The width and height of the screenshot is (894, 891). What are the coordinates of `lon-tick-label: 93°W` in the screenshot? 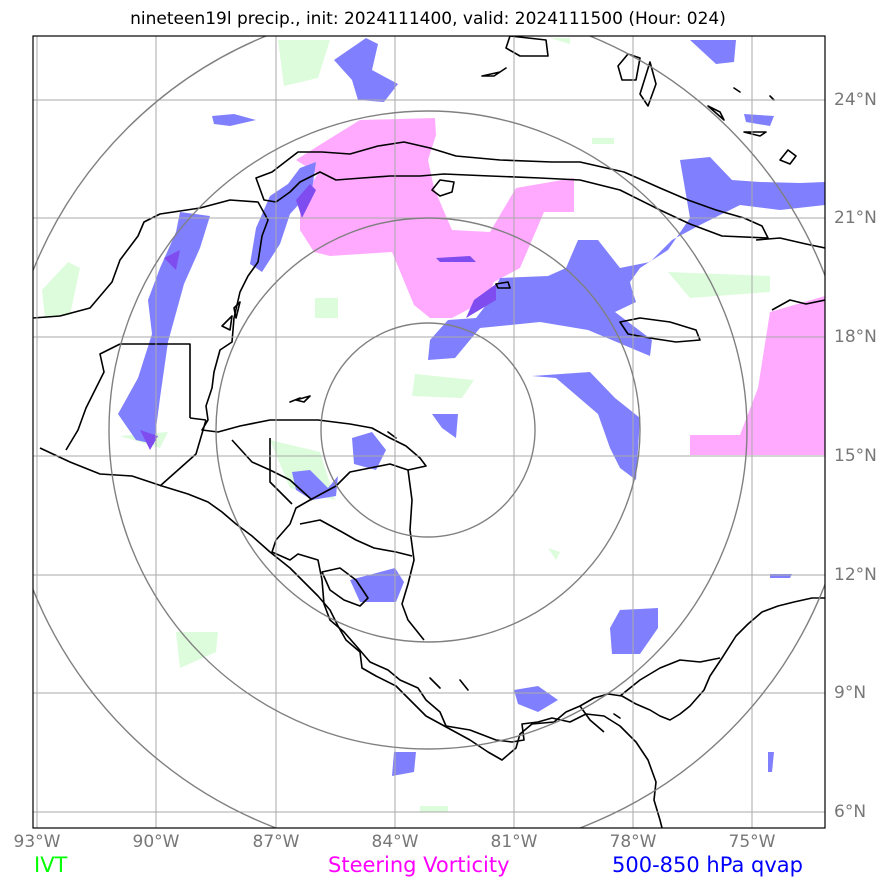 It's located at (37, 842).